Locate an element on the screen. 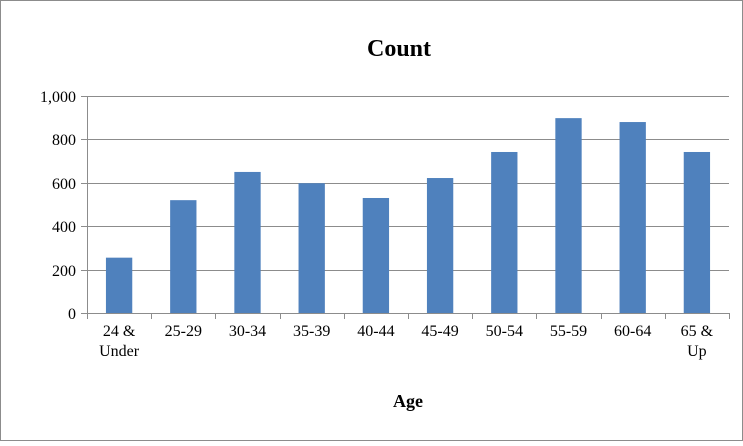  x-tick-label: 40-44 is located at coordinates (375, 331).